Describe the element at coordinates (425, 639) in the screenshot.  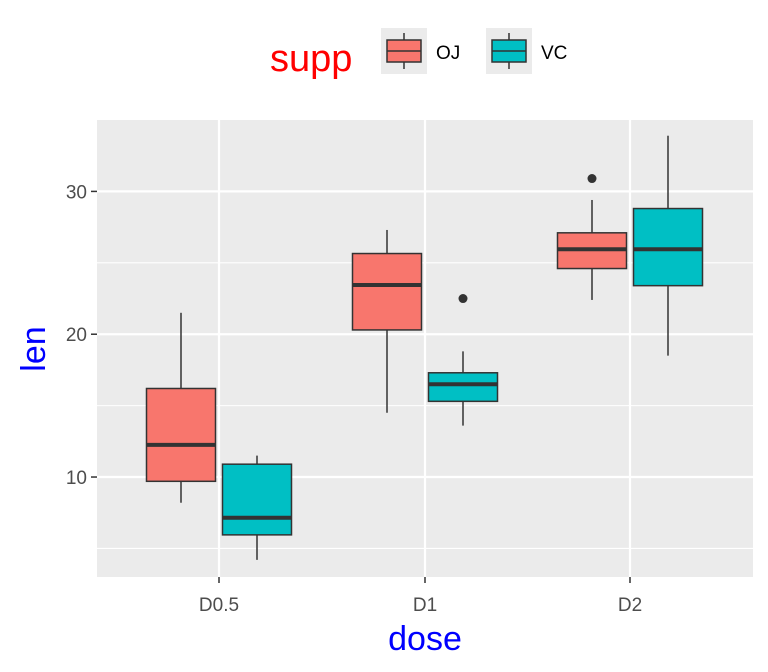
I see `x-axis-title: dose` at that location.